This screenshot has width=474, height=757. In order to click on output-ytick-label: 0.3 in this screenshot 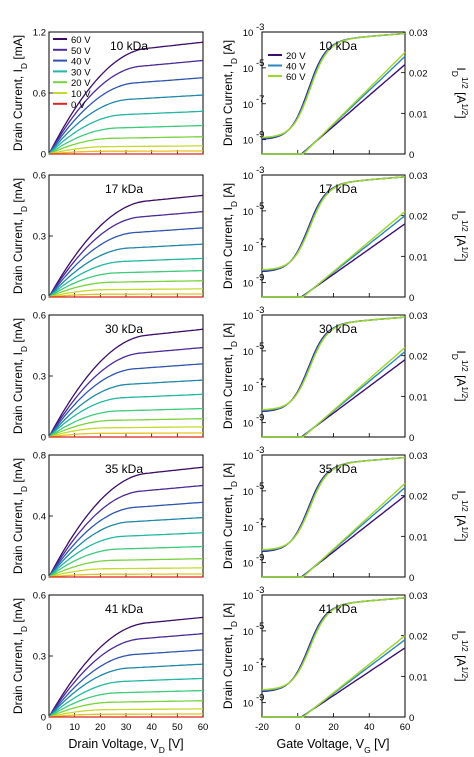, I will do `click(39, 377)`.